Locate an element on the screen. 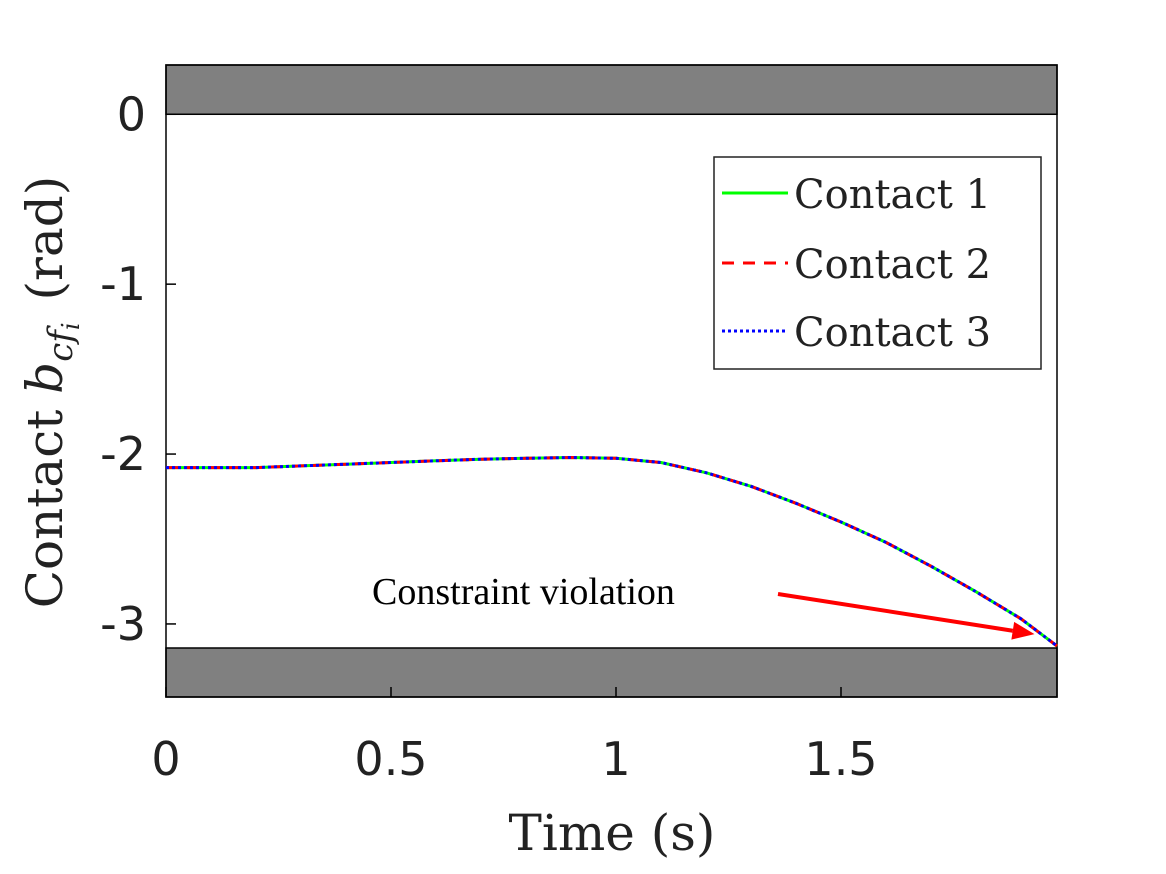 This screenshot has width=1166, height=874. legend-label-1: Contact 1 is located at coordinates (892, 195).